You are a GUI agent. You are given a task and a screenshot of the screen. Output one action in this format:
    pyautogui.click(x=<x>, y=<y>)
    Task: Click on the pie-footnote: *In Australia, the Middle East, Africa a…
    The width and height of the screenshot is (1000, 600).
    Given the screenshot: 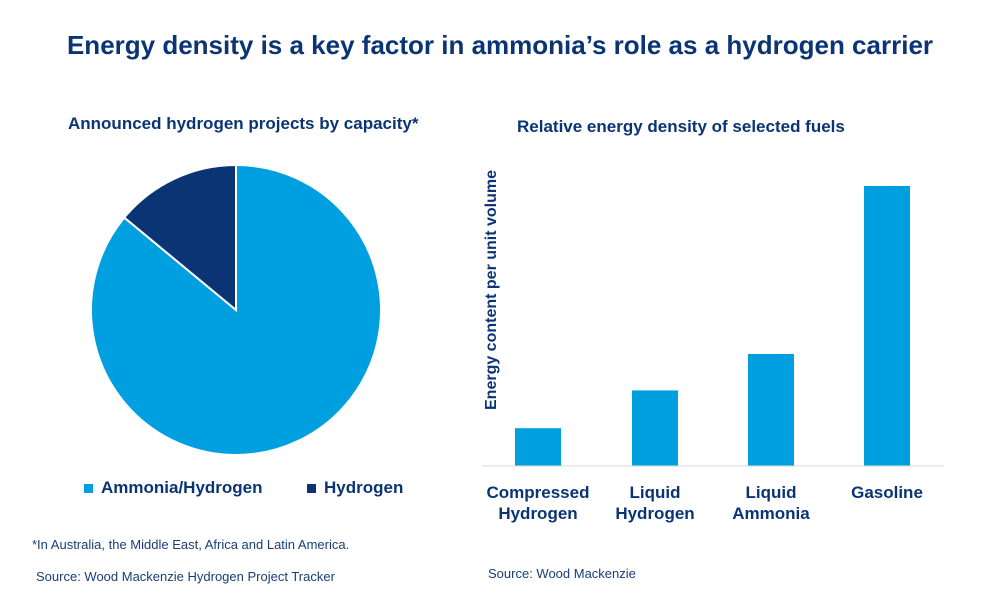 What is the action you would take?
    pyautogui.click(x=191, y=544)
    